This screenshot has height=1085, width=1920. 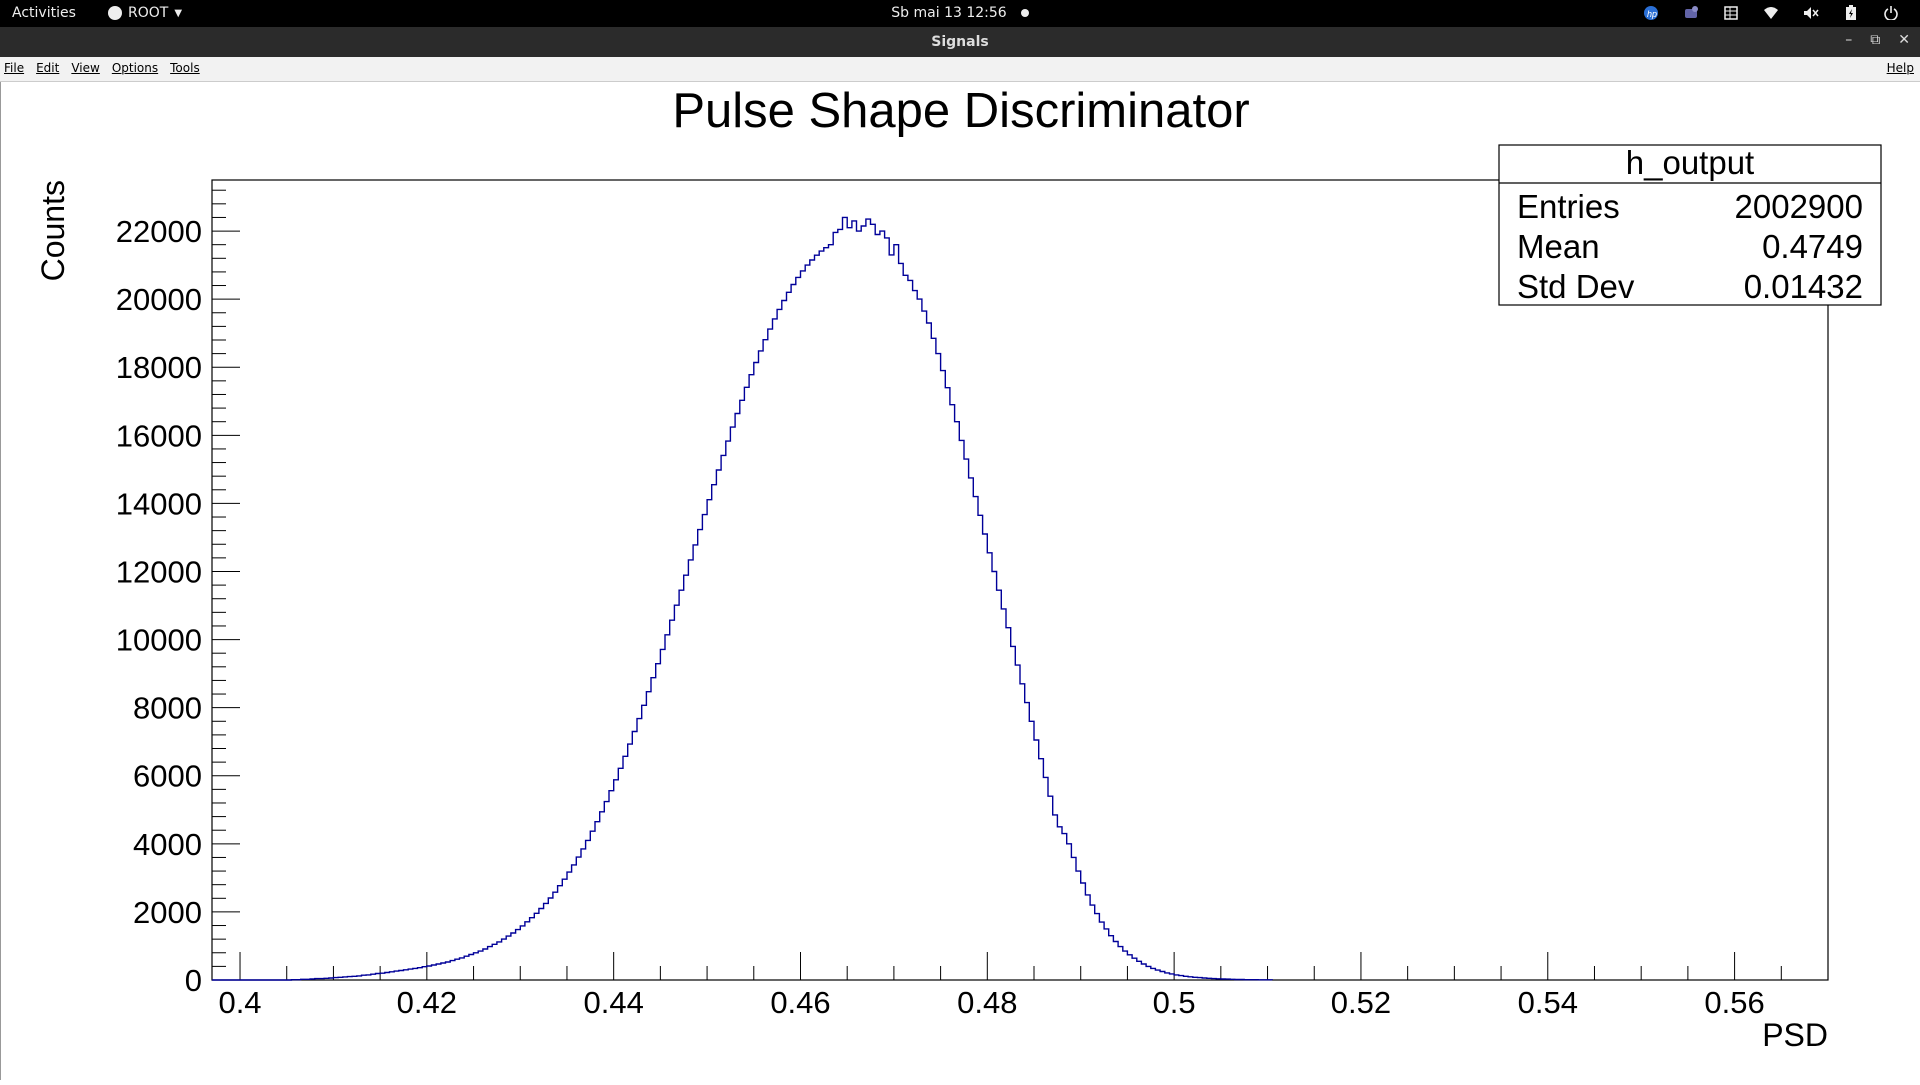 I want to click on grid-icon, so click(x=1731, y=13).